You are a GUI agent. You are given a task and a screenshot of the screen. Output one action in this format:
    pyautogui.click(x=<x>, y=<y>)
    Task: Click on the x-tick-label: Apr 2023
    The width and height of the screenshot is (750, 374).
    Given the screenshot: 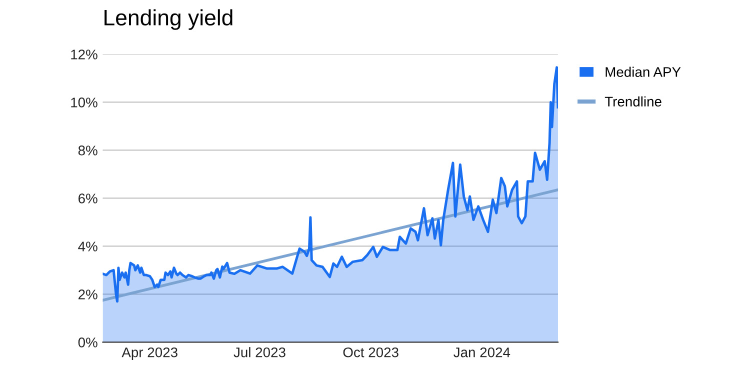 What is the action you would take?
    pyautogui.click(x=150, y=353)
    